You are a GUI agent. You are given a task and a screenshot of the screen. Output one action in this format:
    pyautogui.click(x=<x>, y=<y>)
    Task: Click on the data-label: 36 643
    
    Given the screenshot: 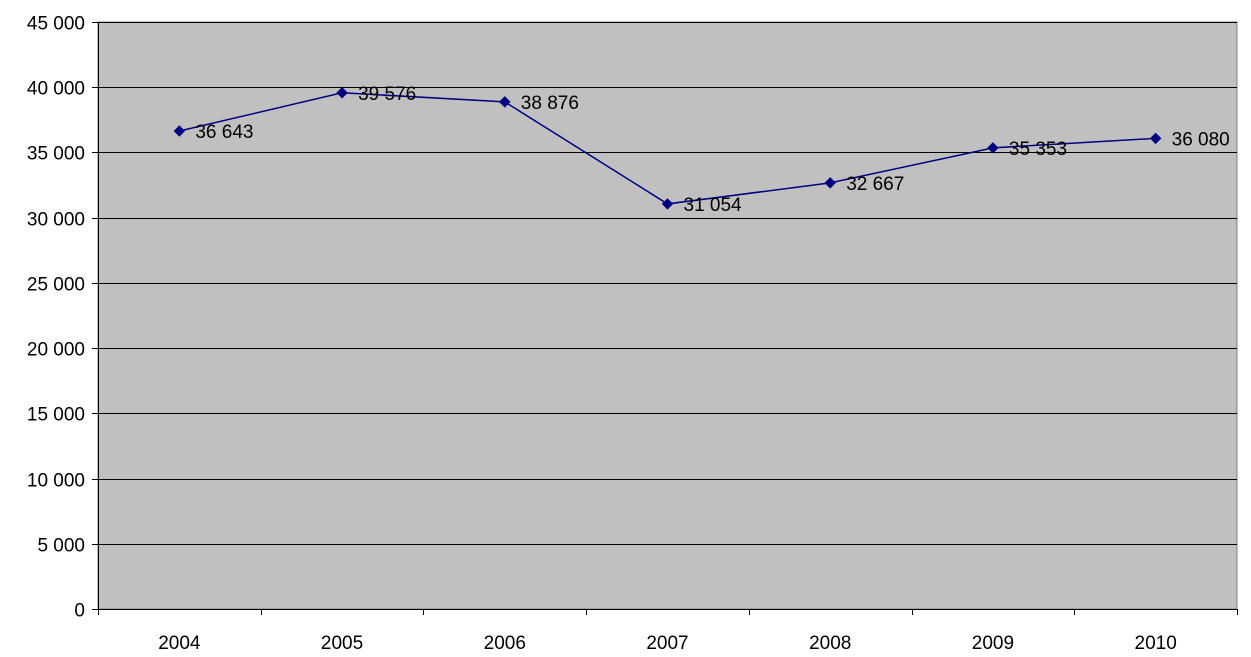 What is the action you would take?
    pyautogui.click(x=224, y=132)
    